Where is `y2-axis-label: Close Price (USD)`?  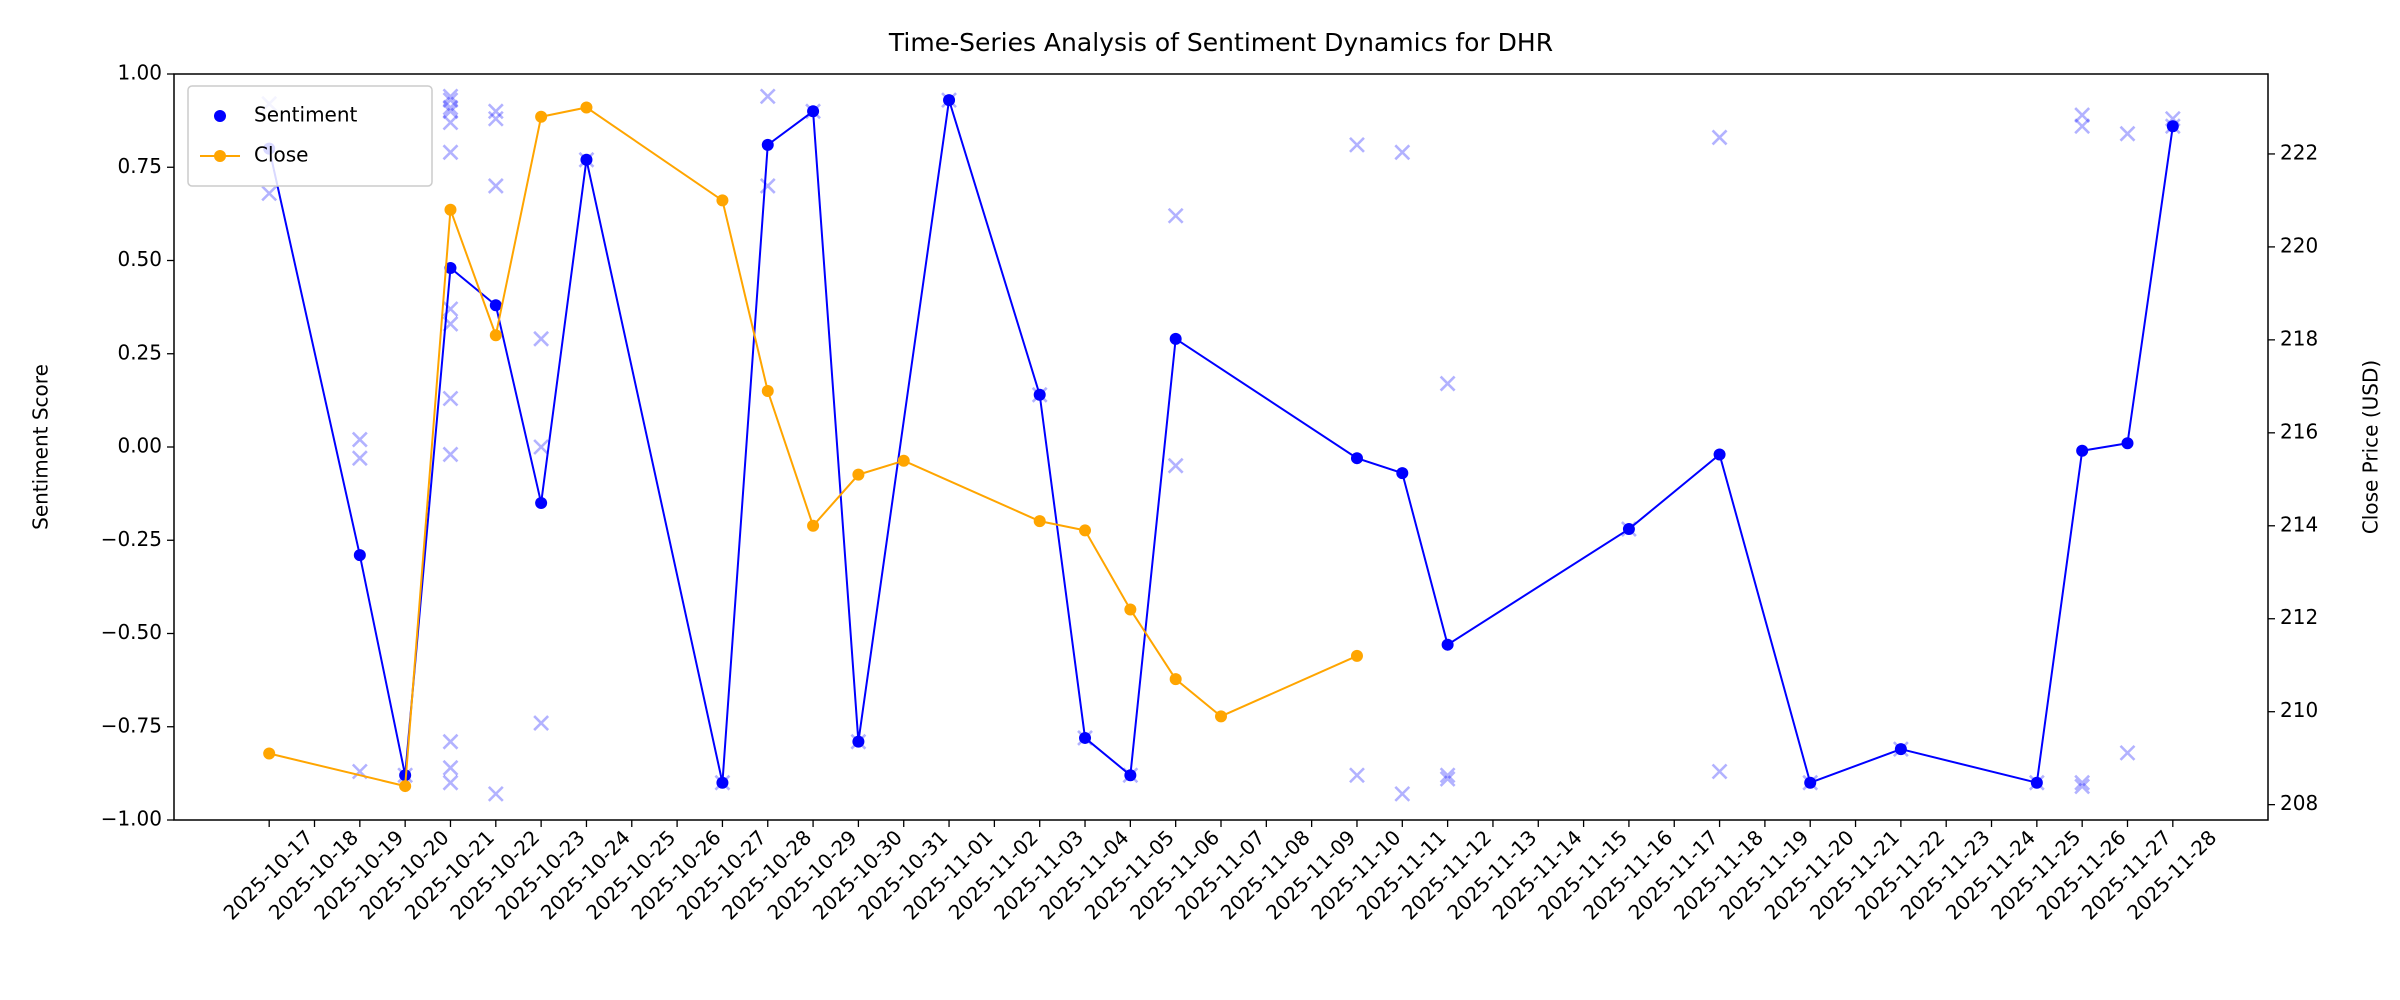 y2-axis-label: Close Price (USD) is located at coordinates (2371, 447).